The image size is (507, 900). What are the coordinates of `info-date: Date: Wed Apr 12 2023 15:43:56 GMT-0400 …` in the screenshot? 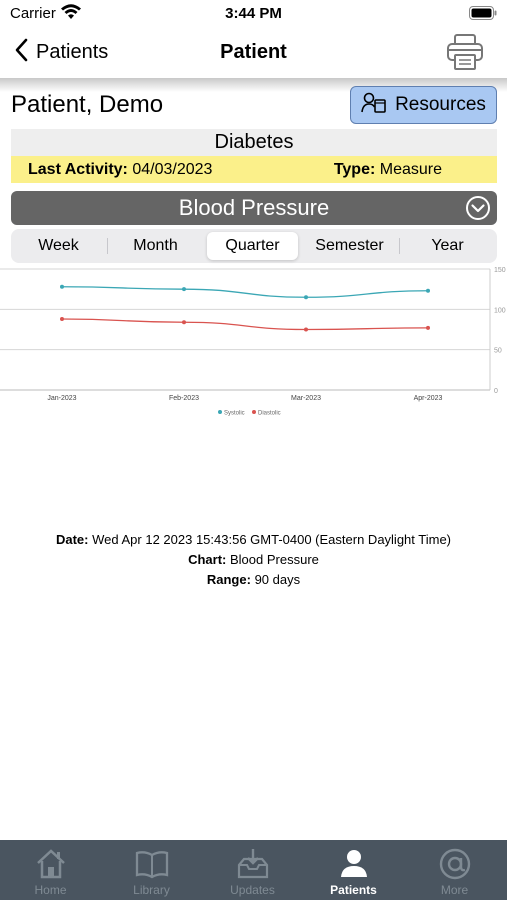 It's located at (253, 540).